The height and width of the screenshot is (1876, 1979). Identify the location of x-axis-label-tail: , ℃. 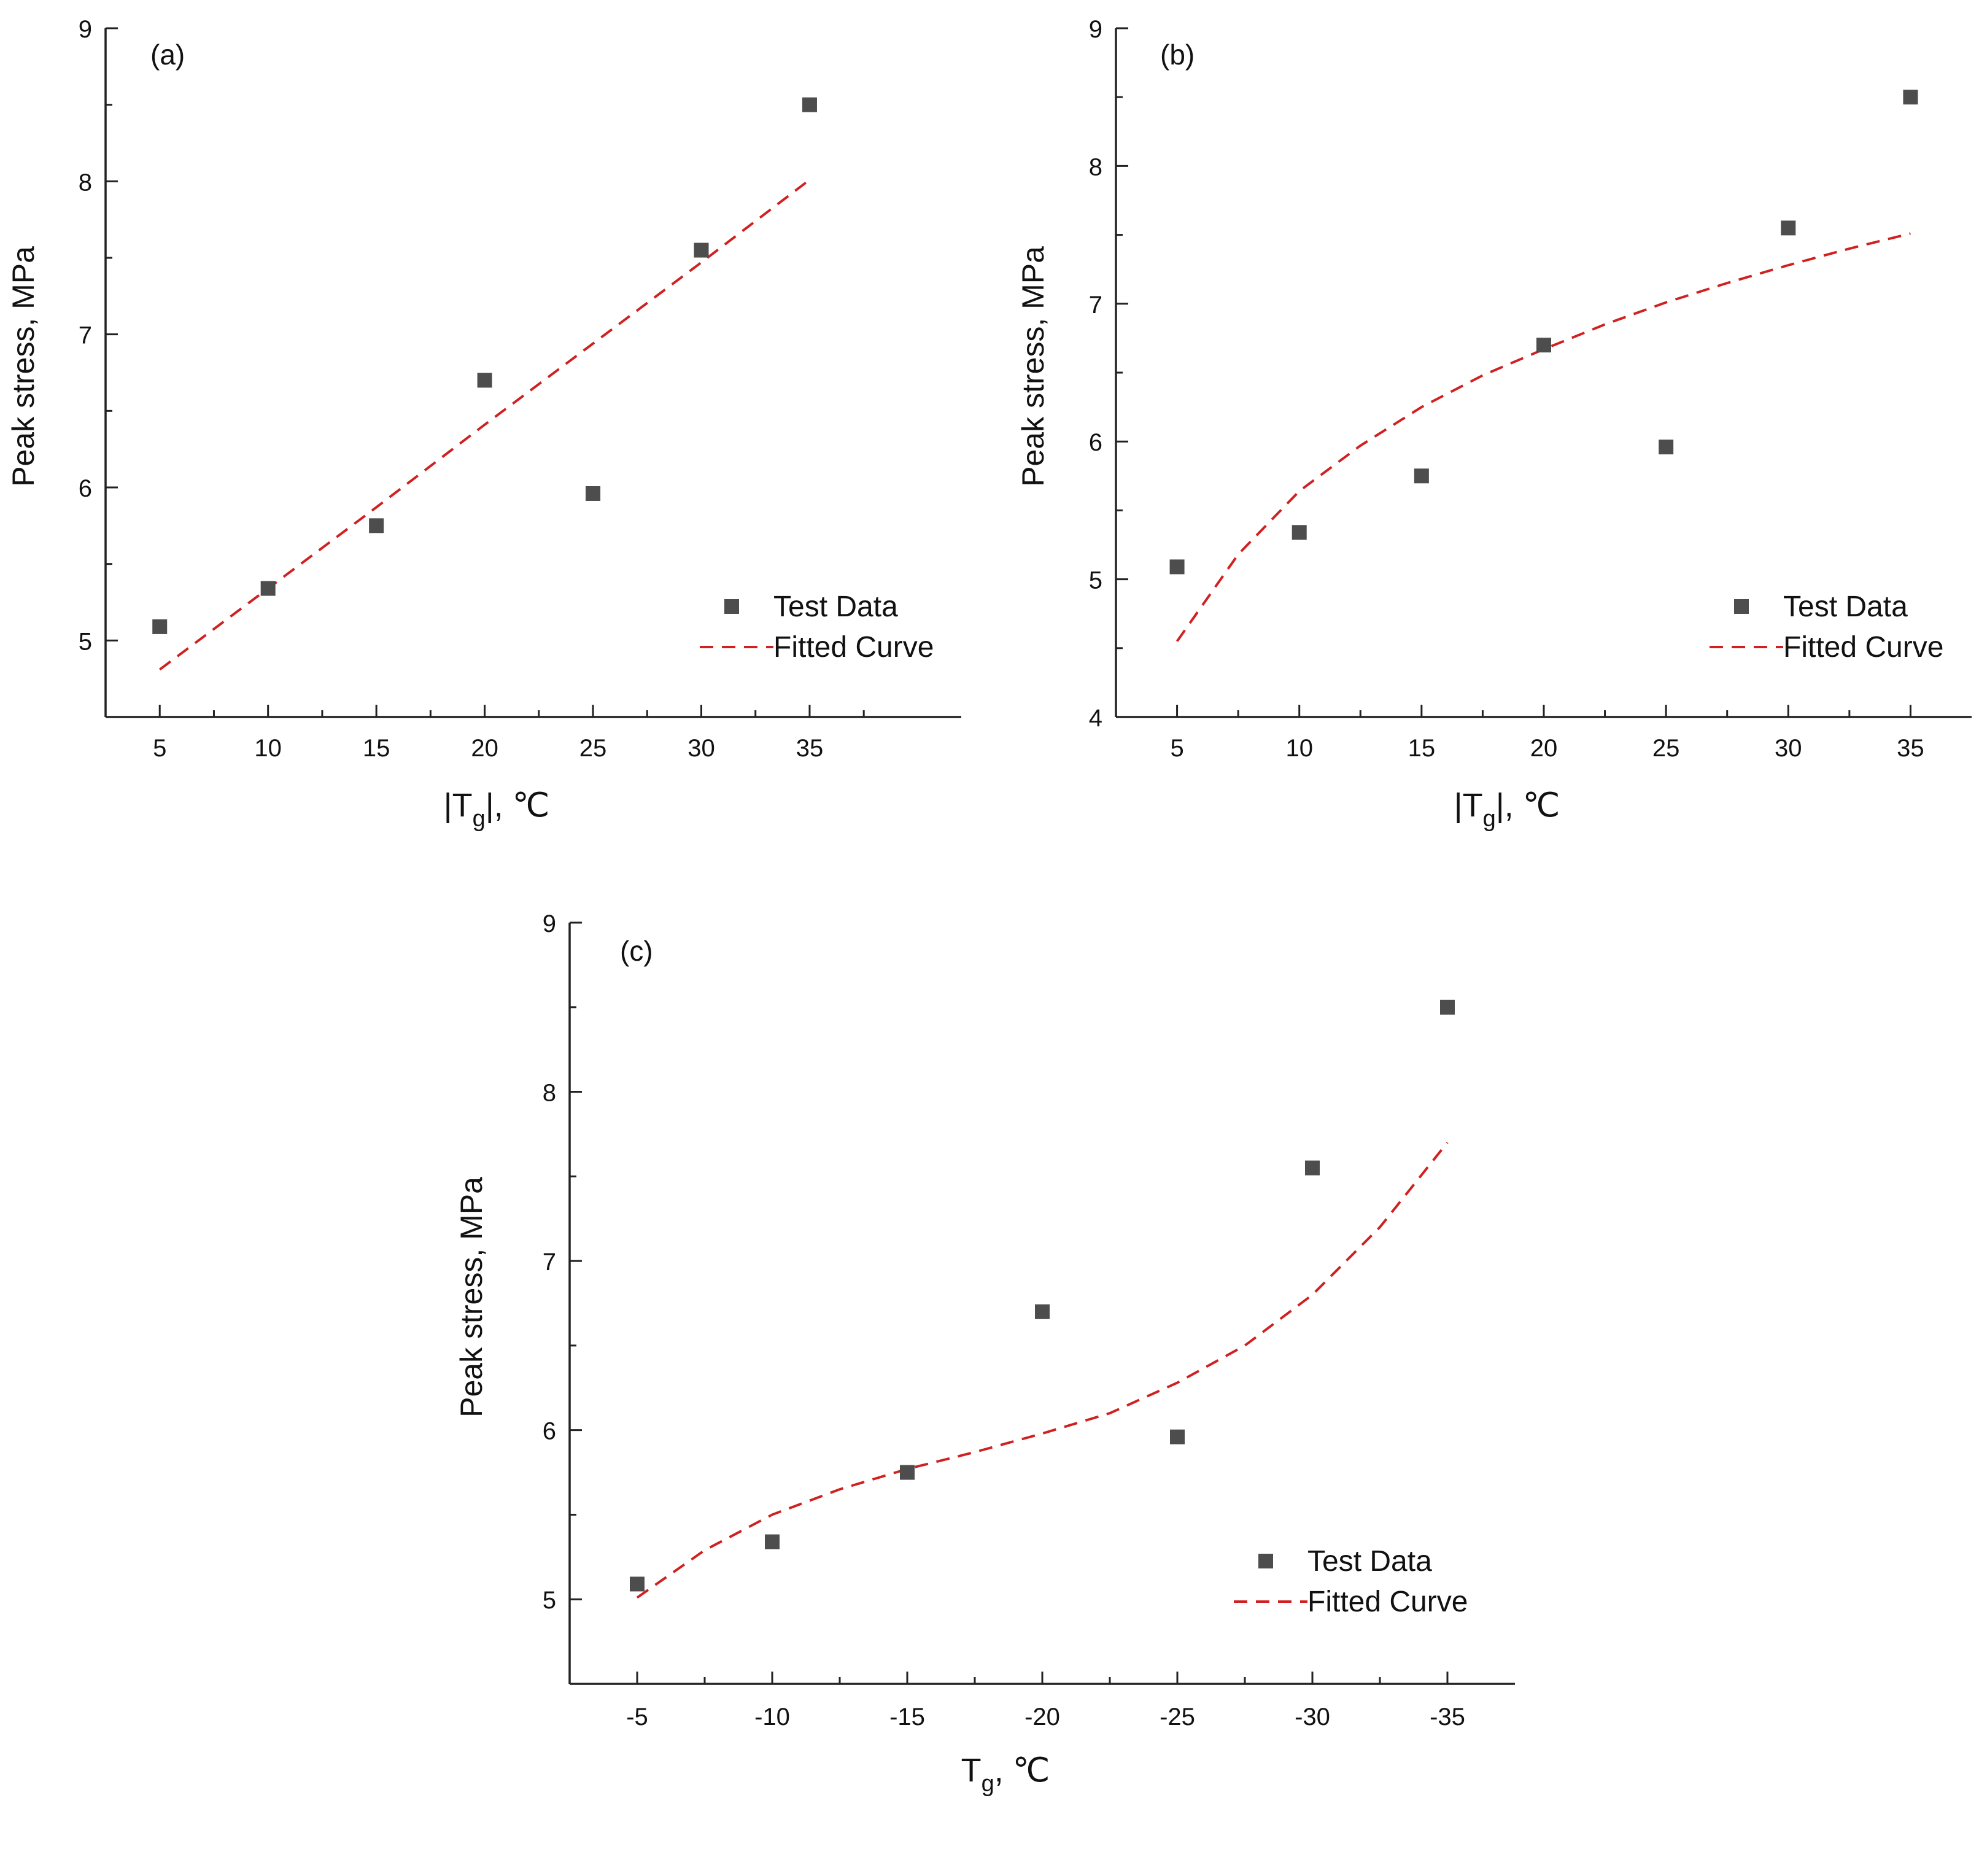
(1022, 1770).